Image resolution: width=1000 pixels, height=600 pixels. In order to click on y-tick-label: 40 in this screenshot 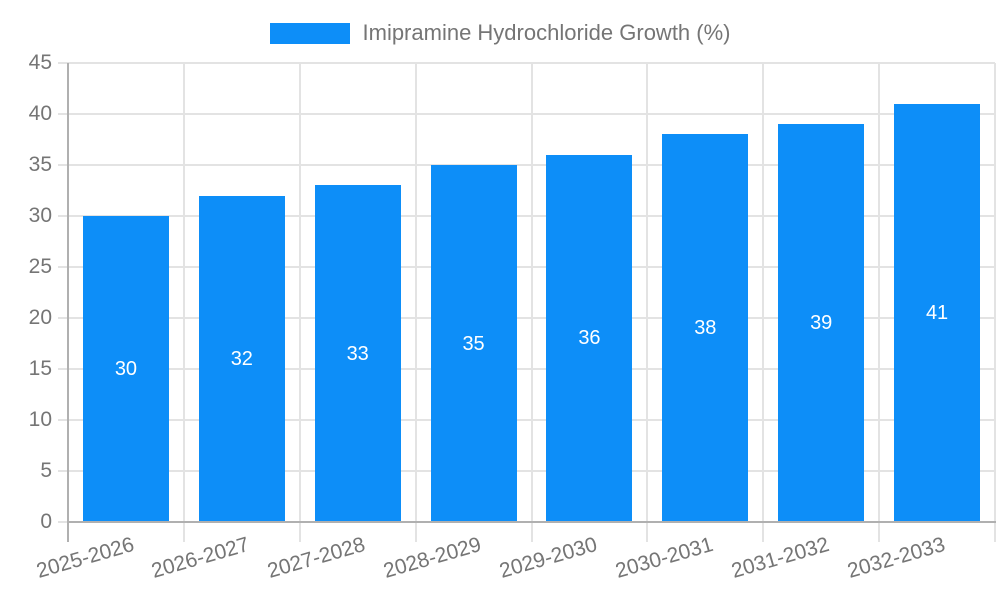, I will do `click(40, 113)`.